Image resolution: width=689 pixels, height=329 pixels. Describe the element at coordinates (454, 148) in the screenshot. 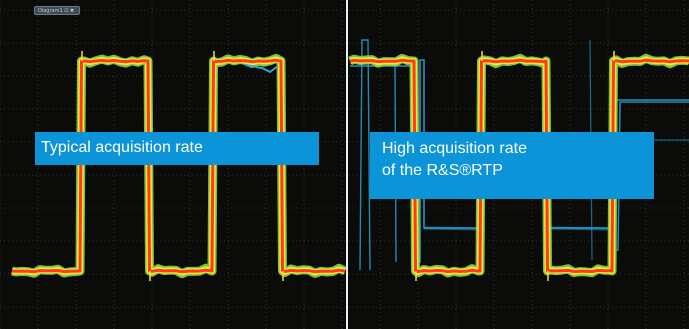

I see `label-high-line1: High acquisition rate` at that location.